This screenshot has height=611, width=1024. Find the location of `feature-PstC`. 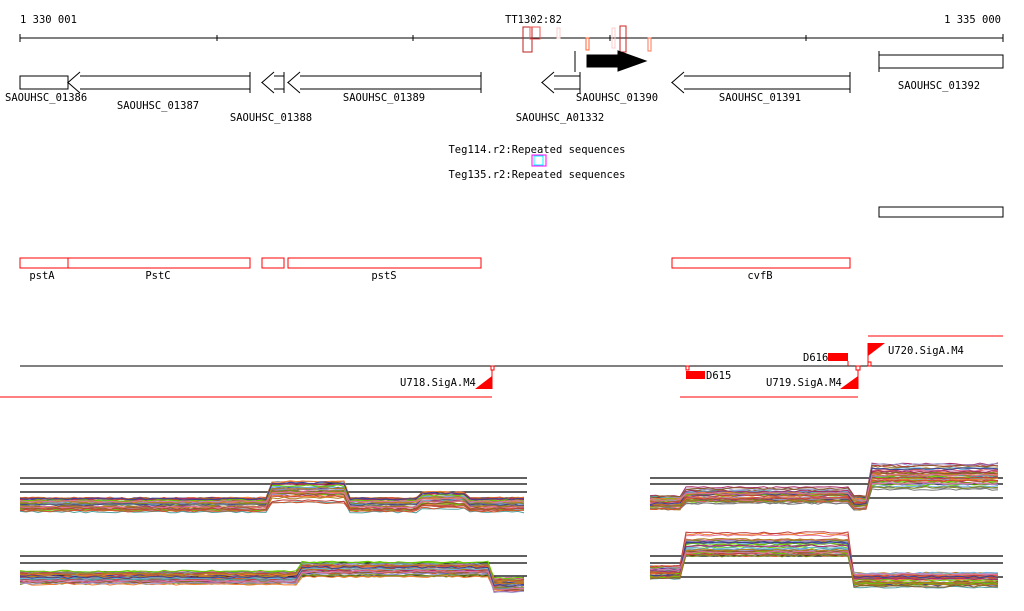

feature-PstC is located at coordinates (159, 263).